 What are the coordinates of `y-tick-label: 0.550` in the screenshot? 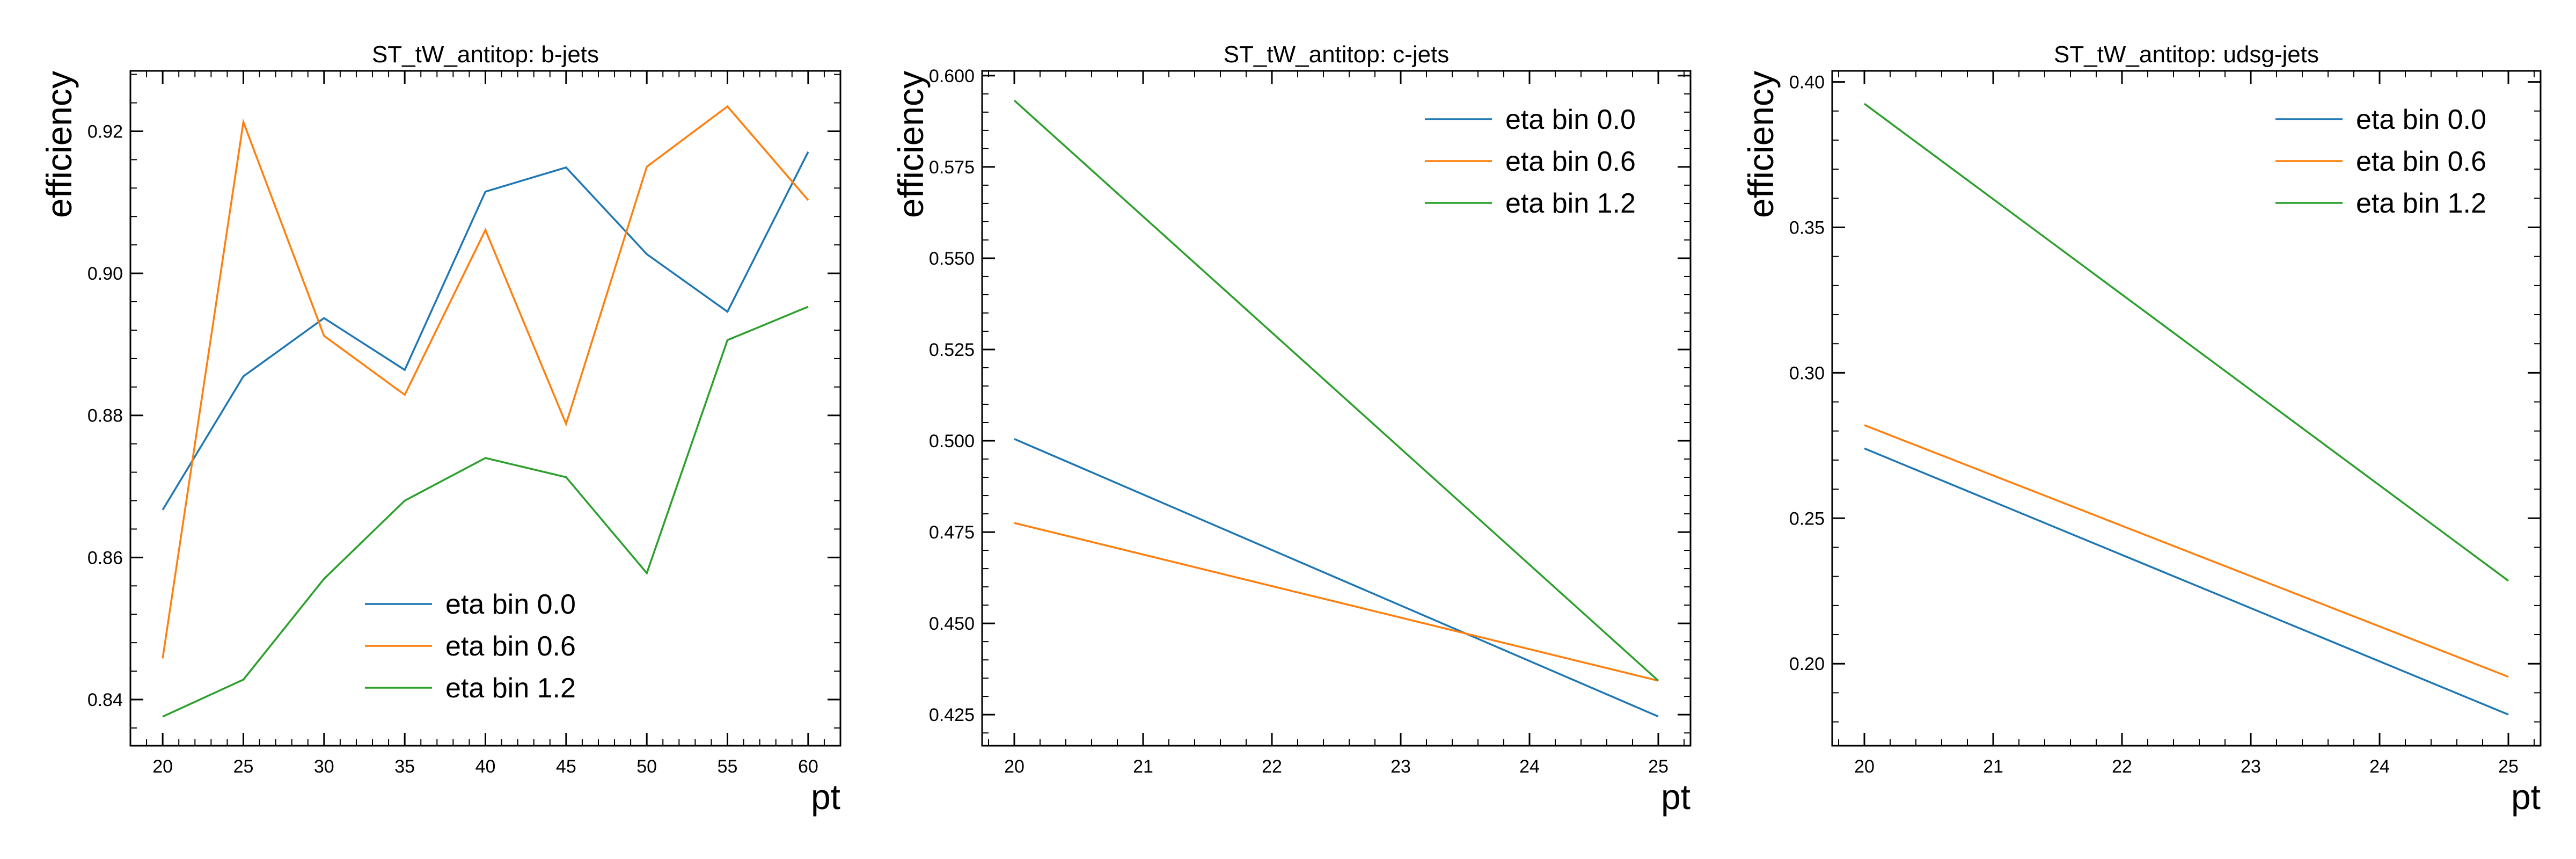 It's located at (952, 259).